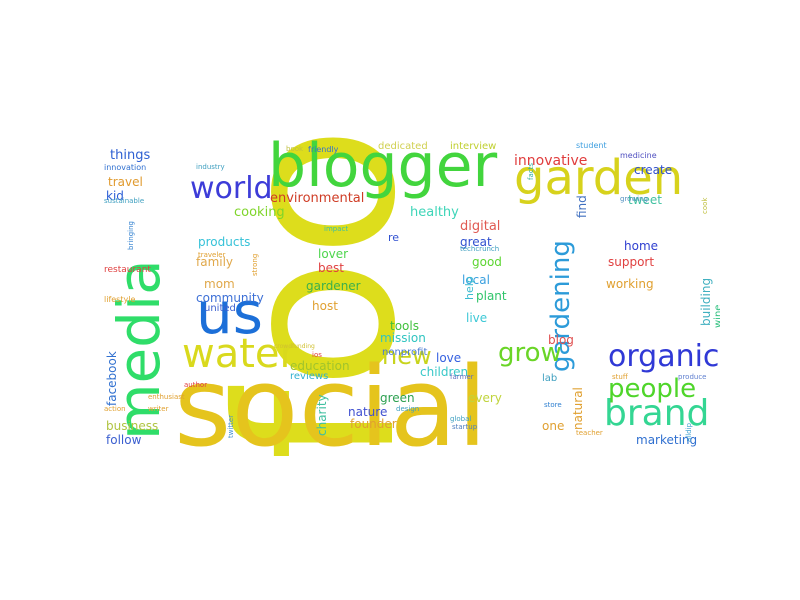 This screenshot has width=800, height=600. What do you see at coordinates (473, 146) in the screenshot?
I see `word: interview` at bounding box center [473, 146].